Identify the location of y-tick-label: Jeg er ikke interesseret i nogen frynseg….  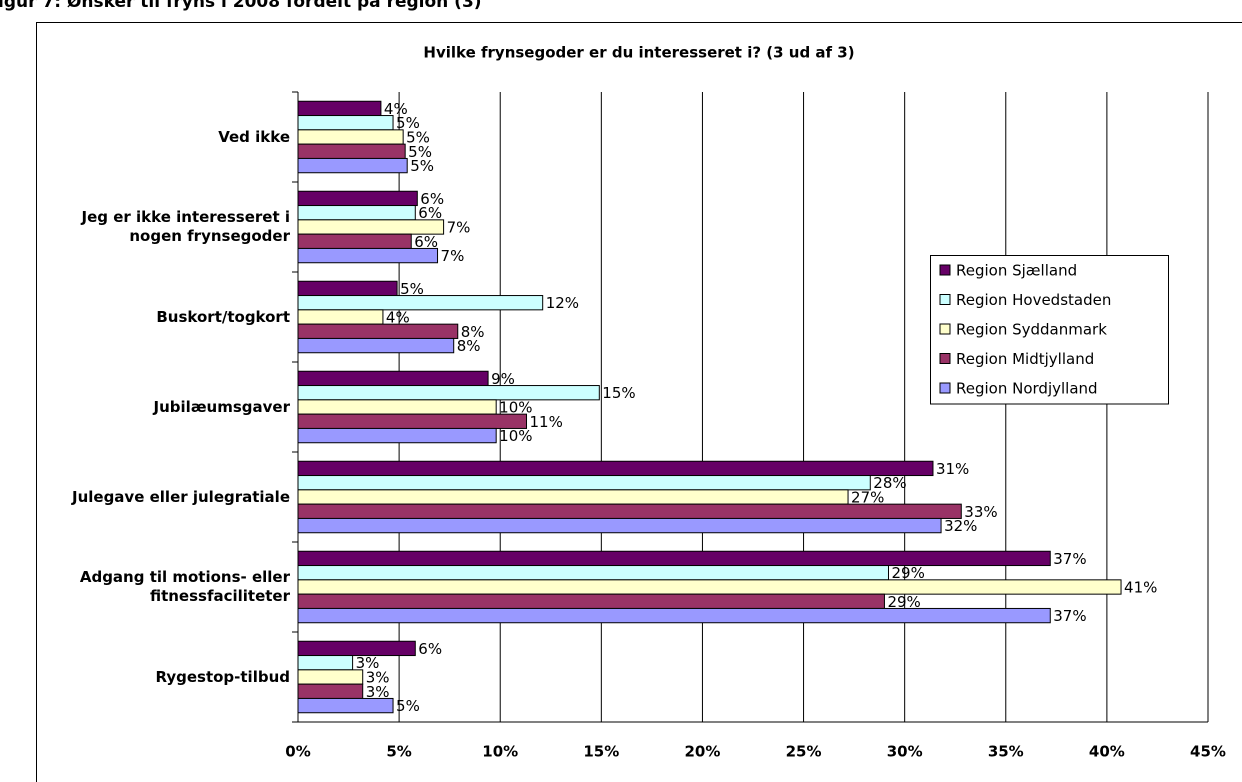
(185, 226).